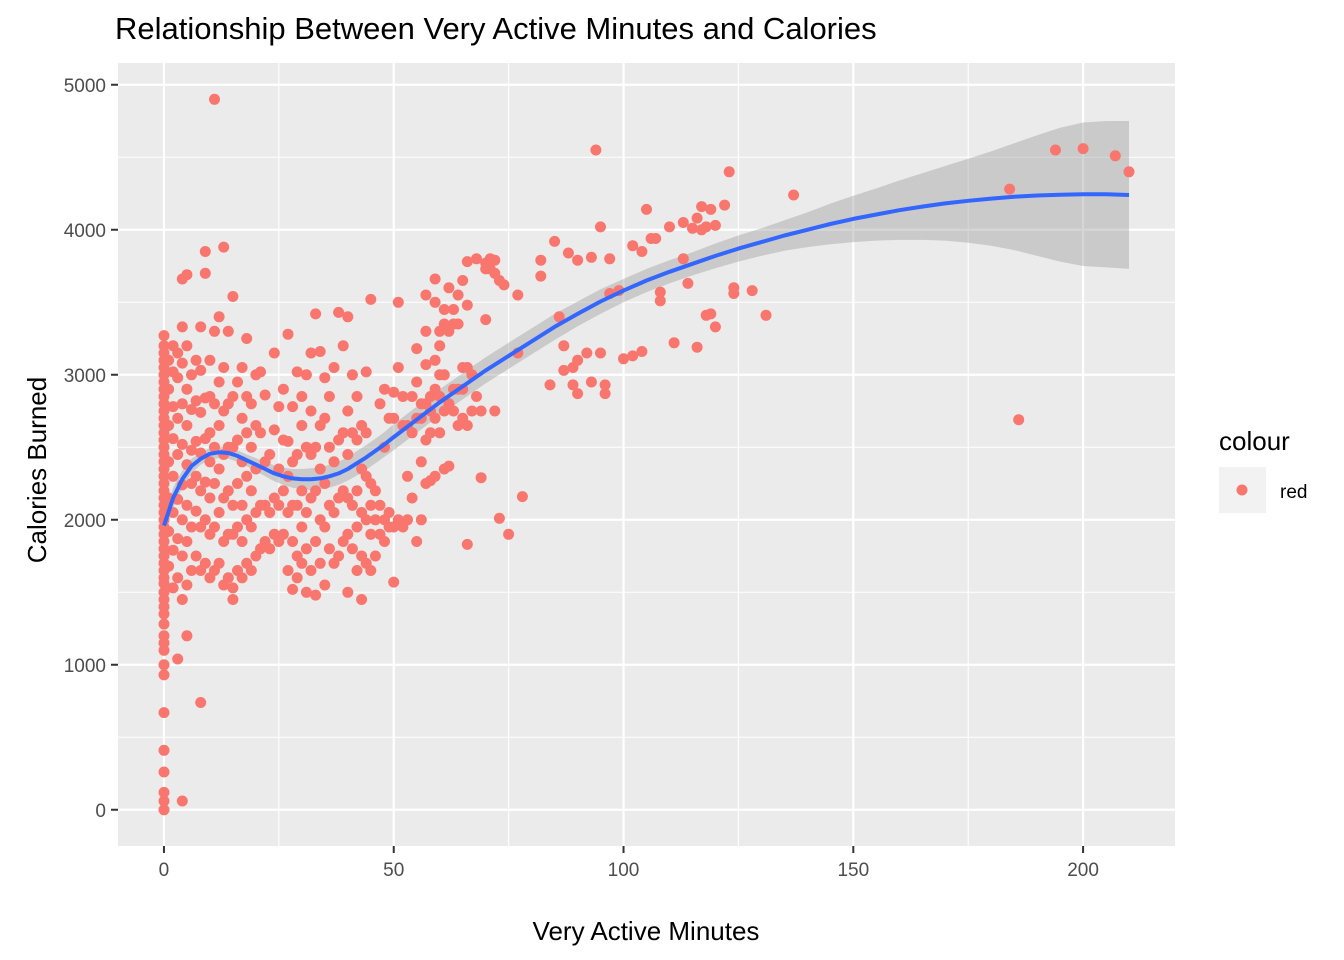 The width and height of the screenshot is (1344, 960). I want to click on x-tick-label: 50, so click(393, 870).